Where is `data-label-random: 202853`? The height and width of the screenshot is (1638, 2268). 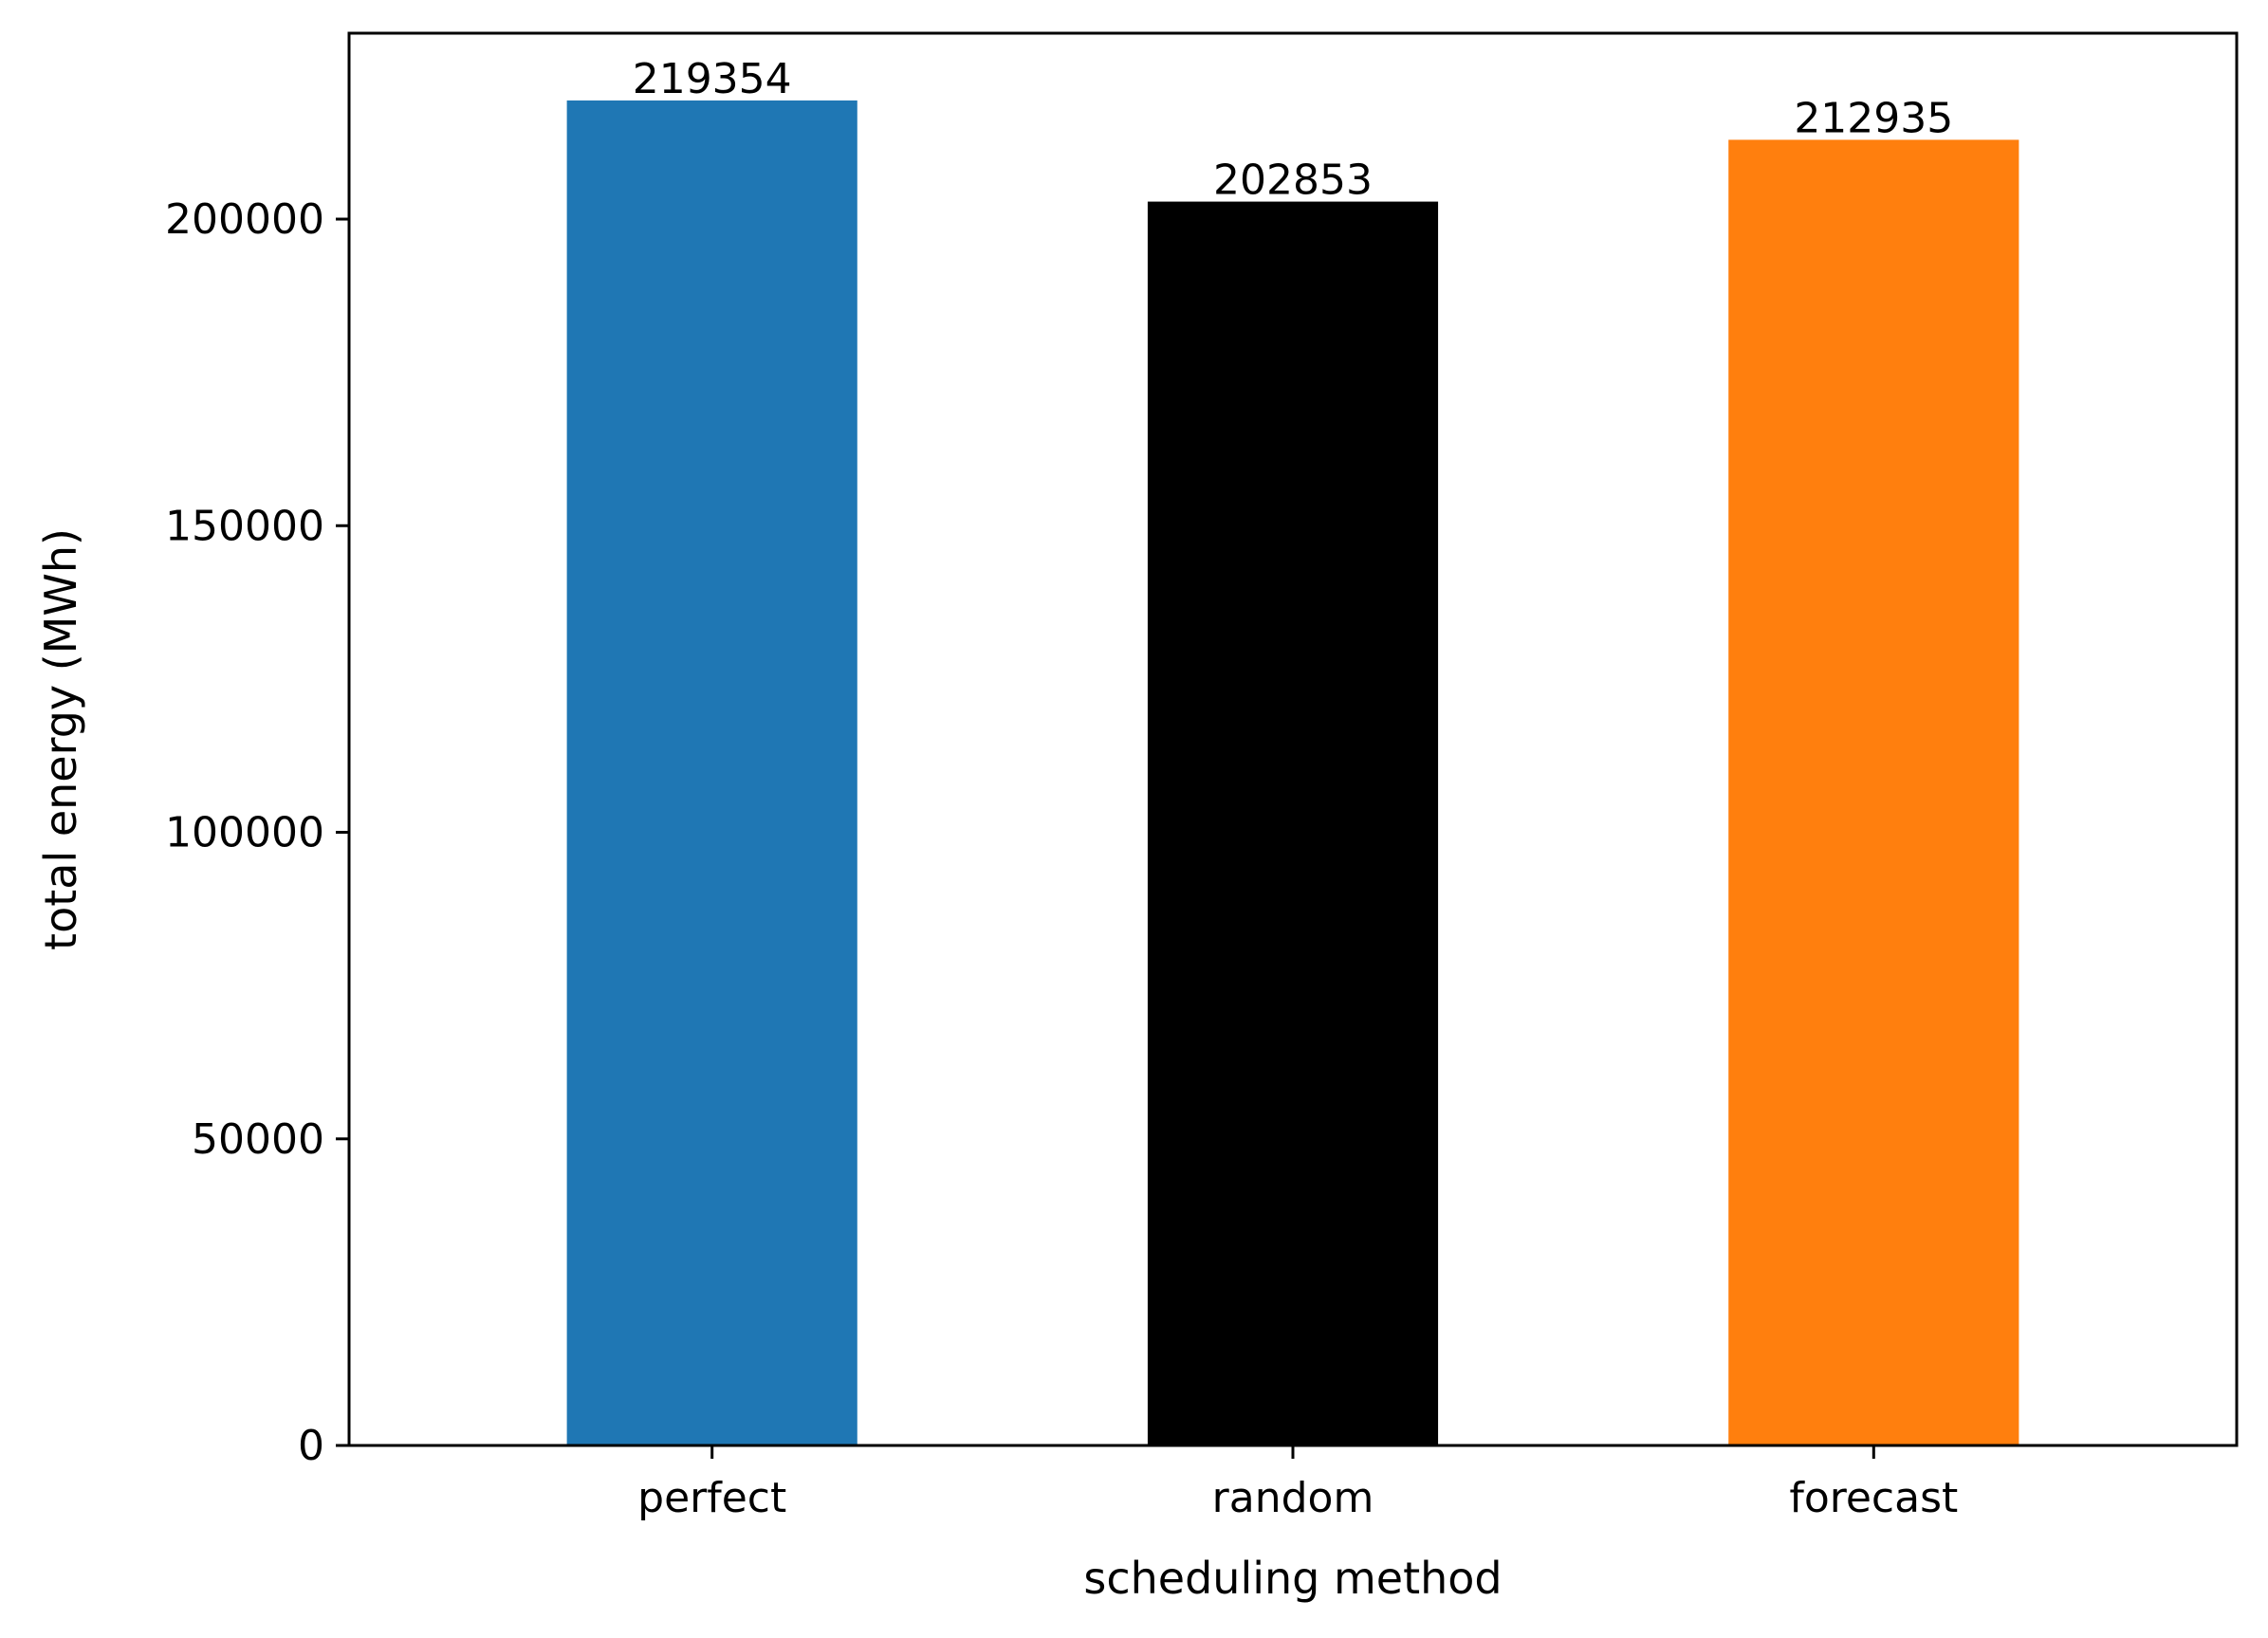
data-label-random: 202853 is located at coordinates (1293, 181).